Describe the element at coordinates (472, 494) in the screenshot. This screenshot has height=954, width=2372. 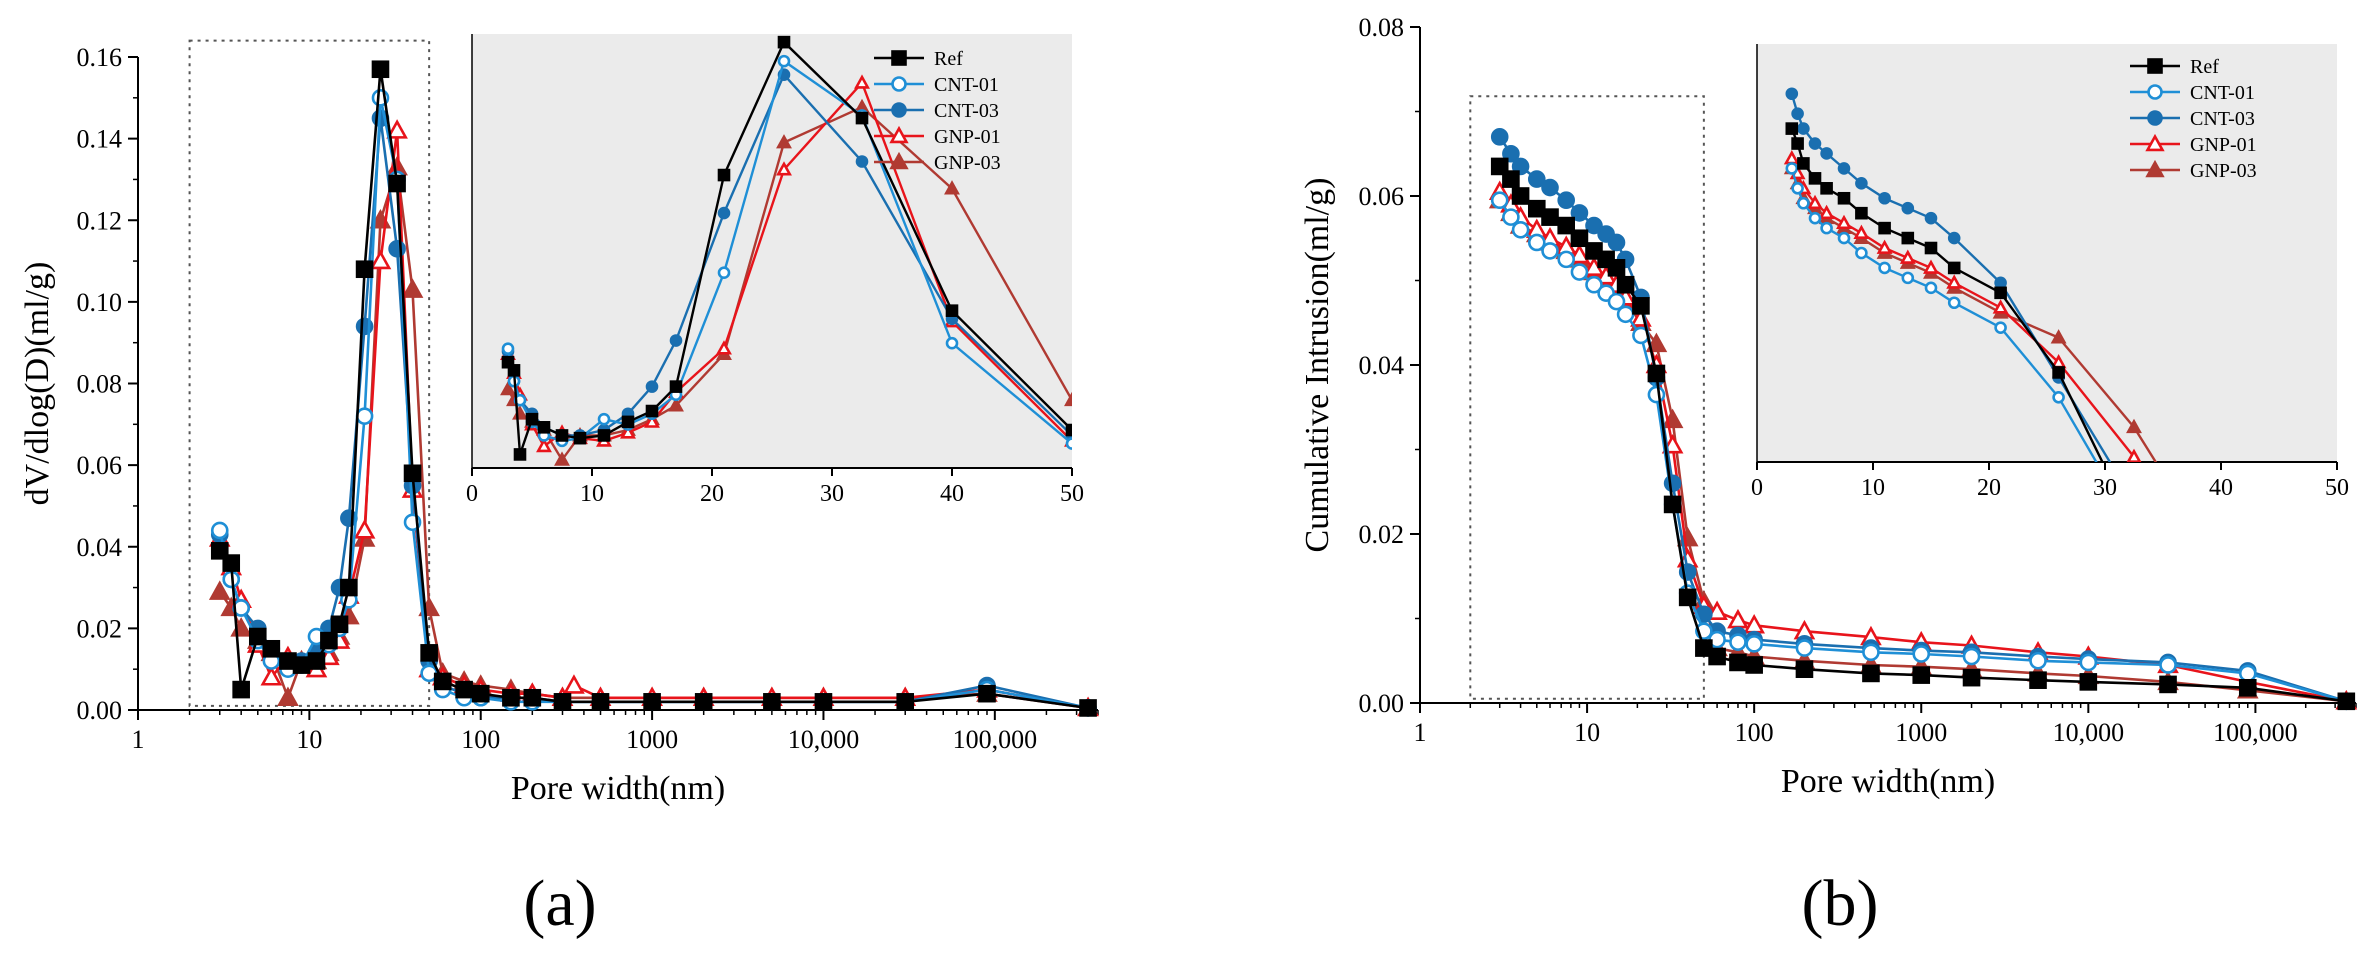
I see `inset-x-tick-label: 0` at that location.